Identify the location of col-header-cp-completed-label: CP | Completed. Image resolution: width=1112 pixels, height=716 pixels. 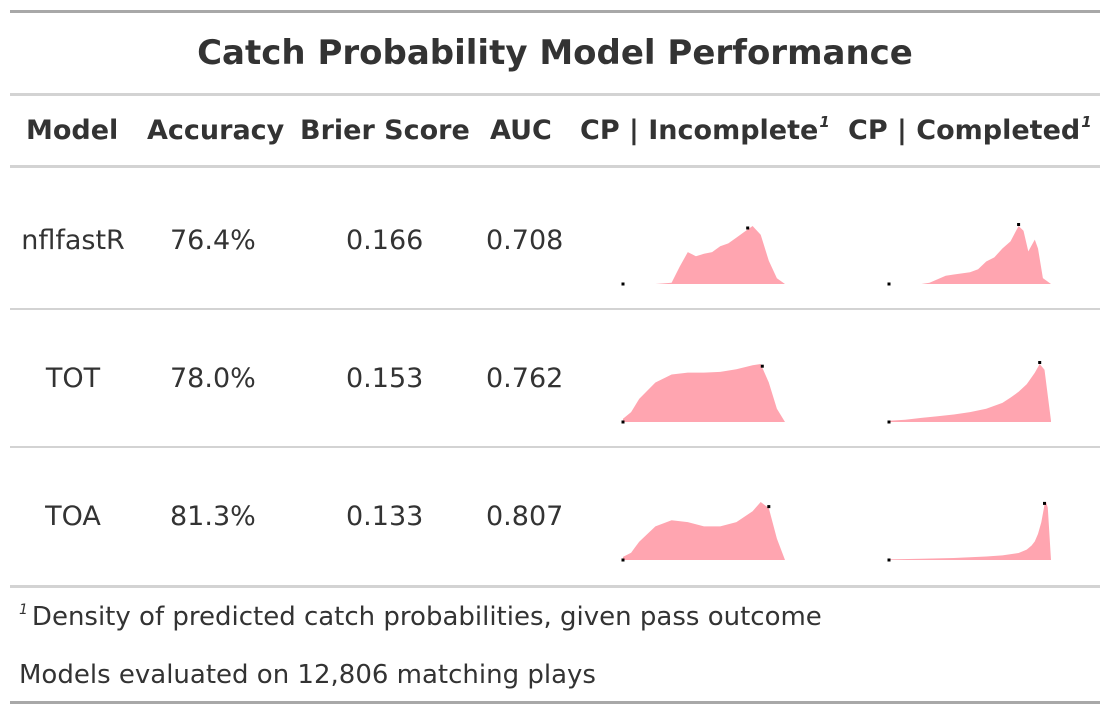
(964, 130).